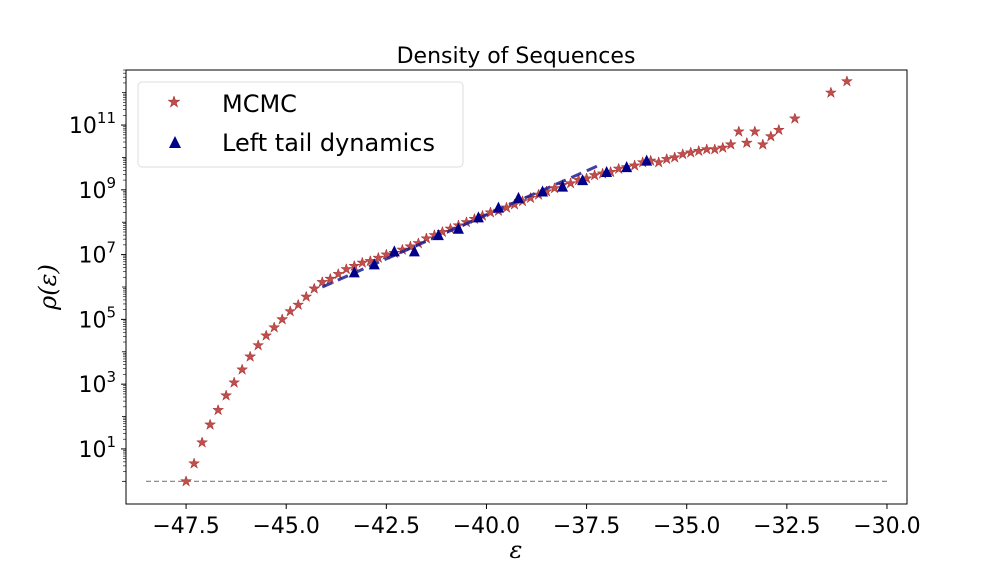  What do you see at coordinates (48, 287) in the screenshot?
I see `y-axis-label: ρ(ε)` at bounding box center [48, 287].